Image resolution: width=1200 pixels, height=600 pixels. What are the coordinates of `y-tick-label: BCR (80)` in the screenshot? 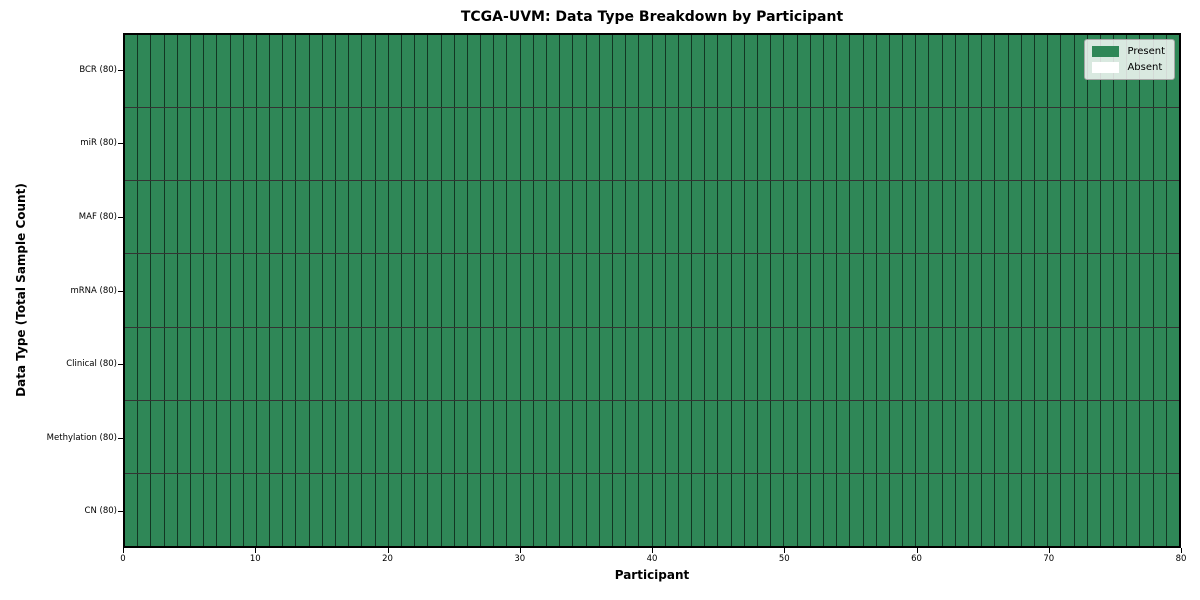 It's located at (98, 69).